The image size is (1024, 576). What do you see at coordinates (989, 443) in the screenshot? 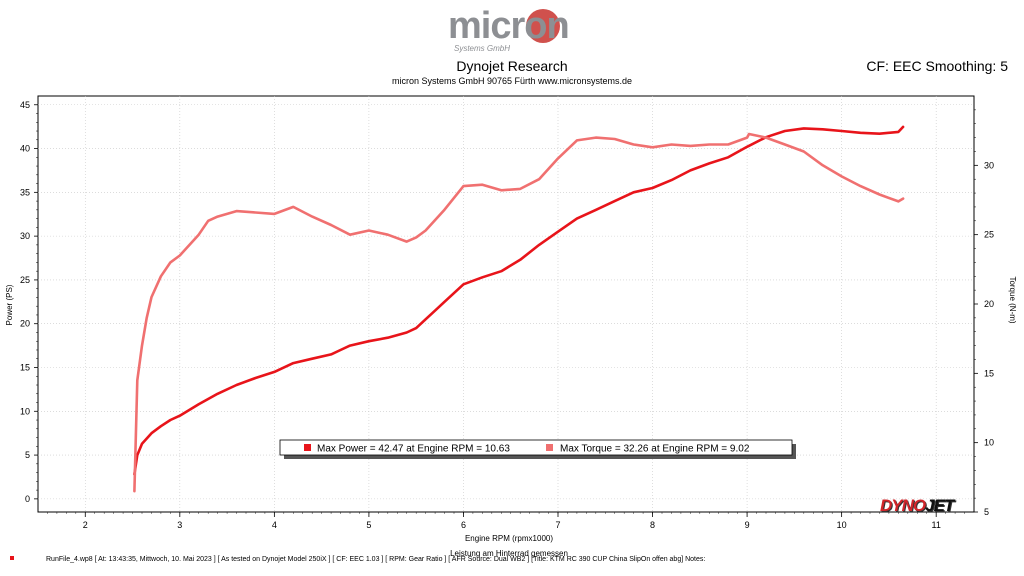
I see `y-right-tick-label: 10` at bounding box center [989, 443].